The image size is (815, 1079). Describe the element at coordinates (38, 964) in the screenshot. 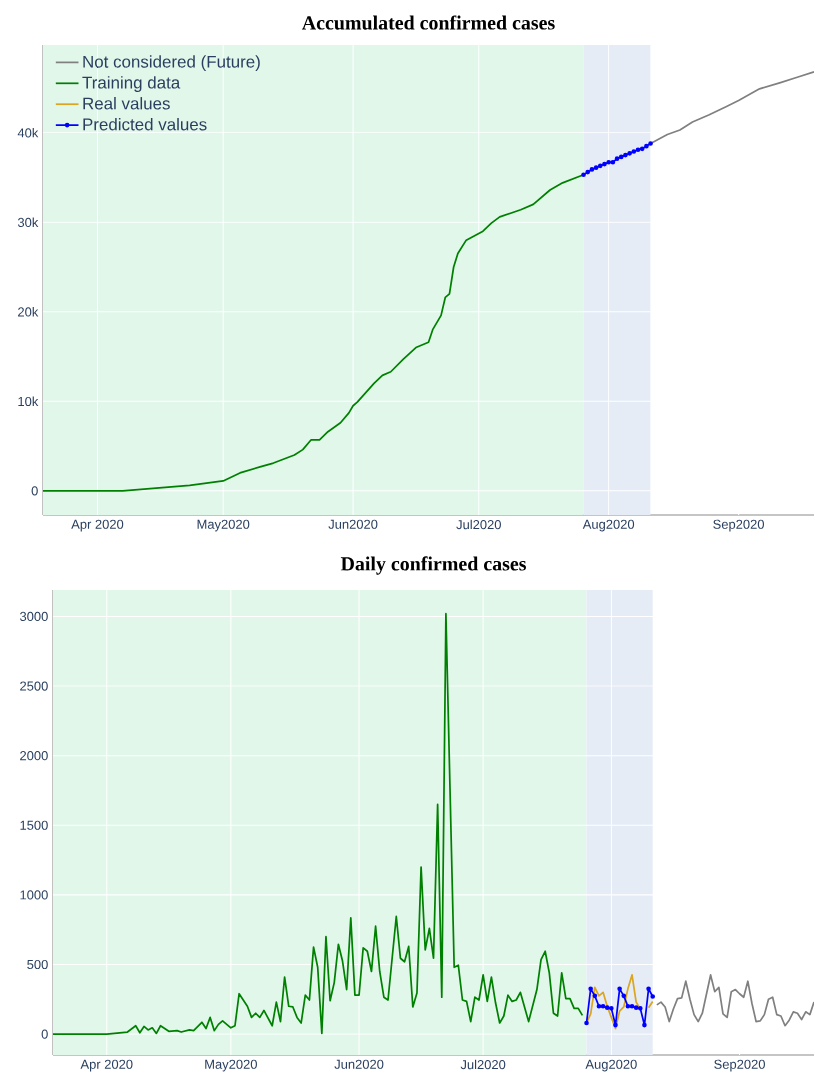

I see `y-tick-label: 500` at that location.